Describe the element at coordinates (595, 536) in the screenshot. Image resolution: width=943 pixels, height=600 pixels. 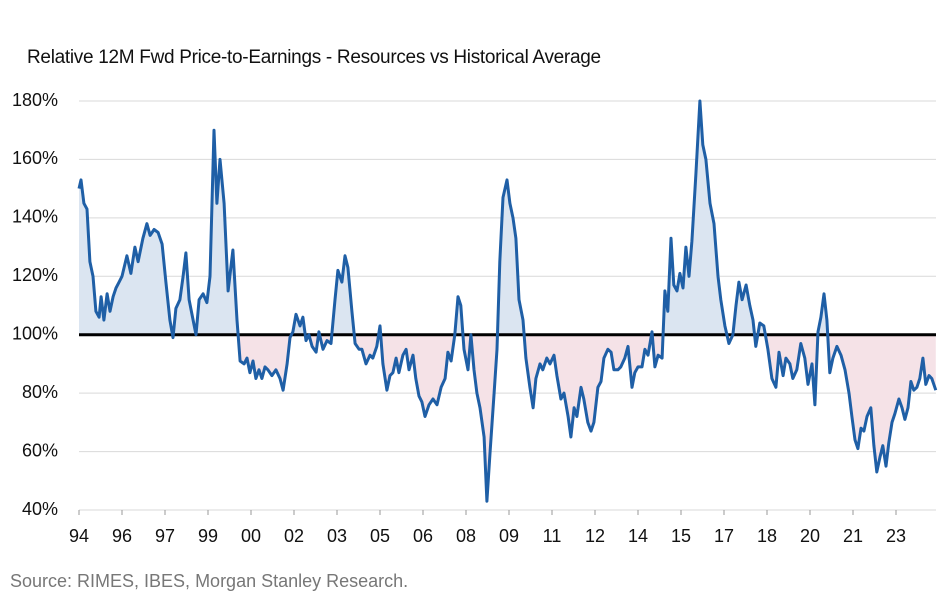
I see `x-tick-label: 12` at that location.